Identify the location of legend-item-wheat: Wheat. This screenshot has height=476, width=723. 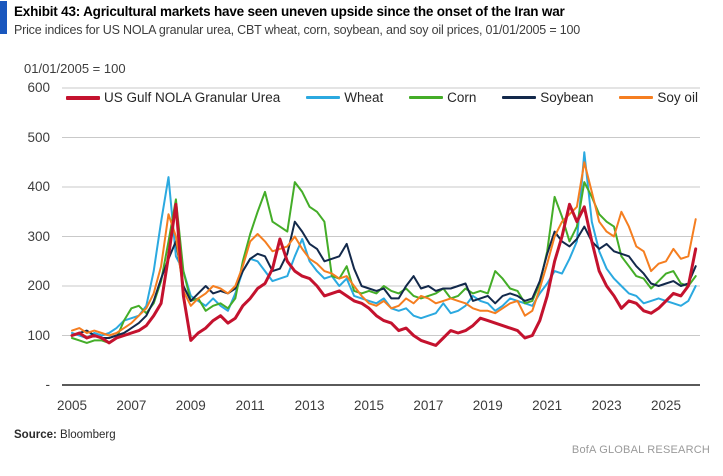
(344, 97).